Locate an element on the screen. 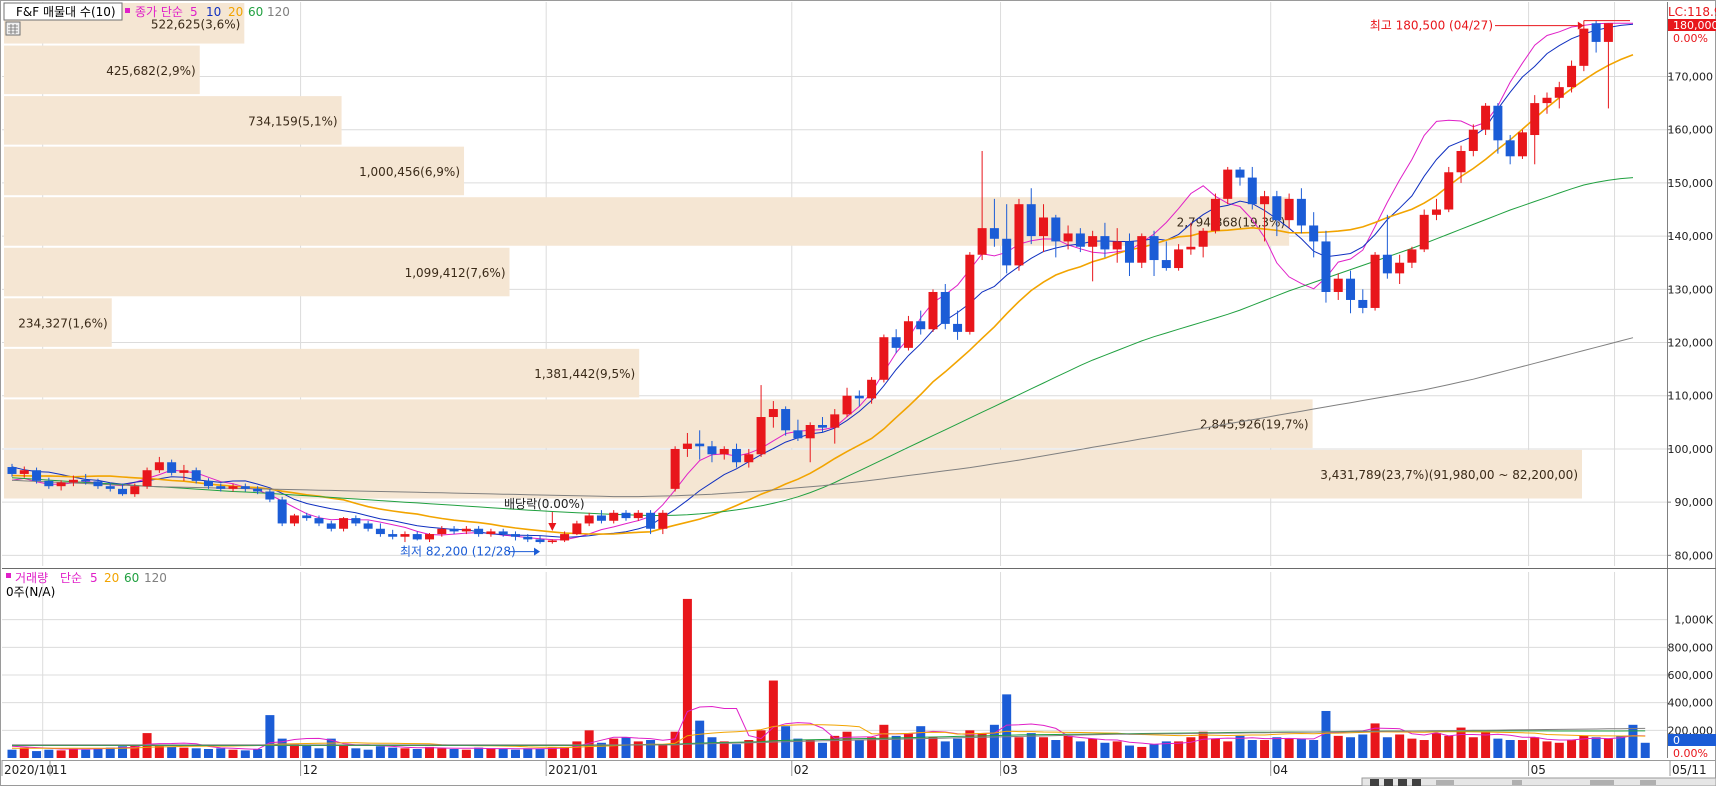 The image size is (1716, 786). legend-ma5: 5 is located at coordinates (194, 12).